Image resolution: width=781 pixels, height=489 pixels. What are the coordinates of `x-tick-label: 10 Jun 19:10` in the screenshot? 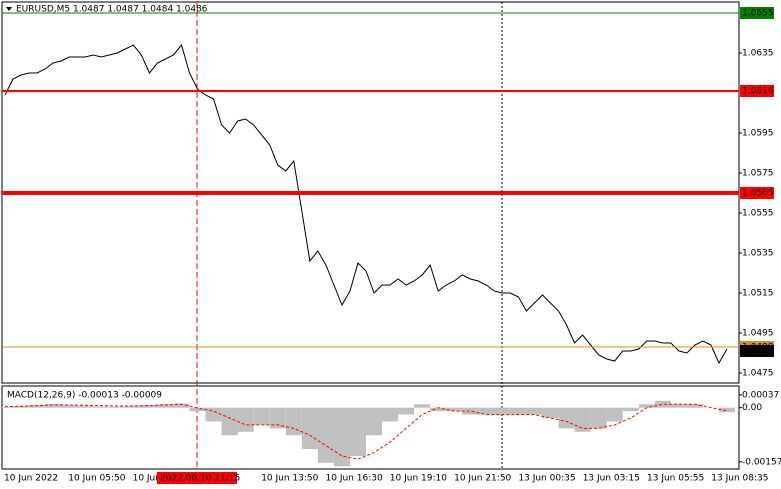 It's located at (418, 479).